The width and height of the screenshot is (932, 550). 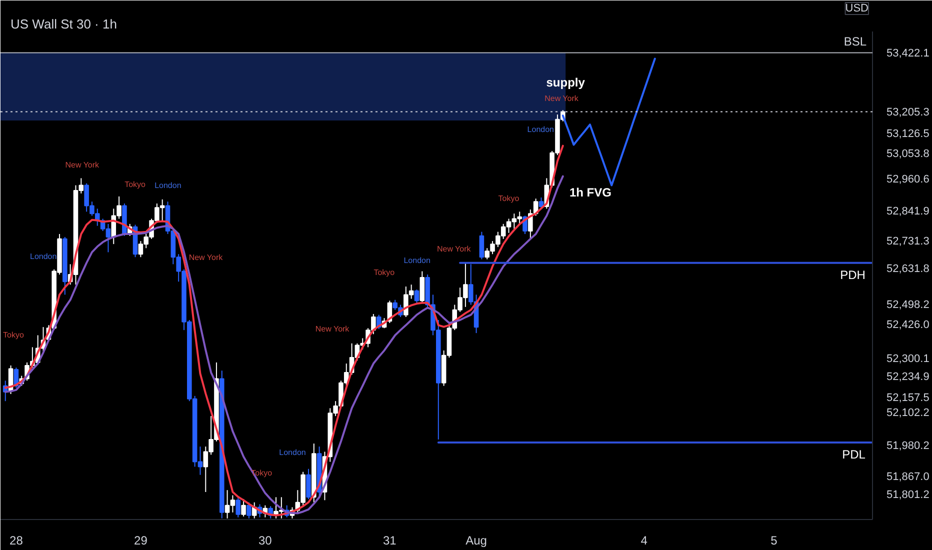 I want to click on x-tick-label: 29, so click(x=141, y=541).